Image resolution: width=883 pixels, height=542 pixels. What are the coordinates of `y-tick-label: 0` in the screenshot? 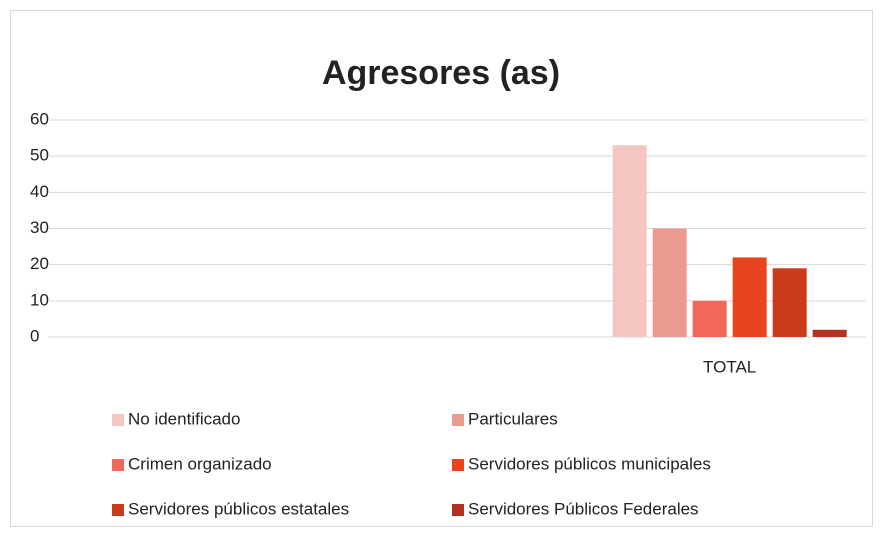 It's located at (34, 335).